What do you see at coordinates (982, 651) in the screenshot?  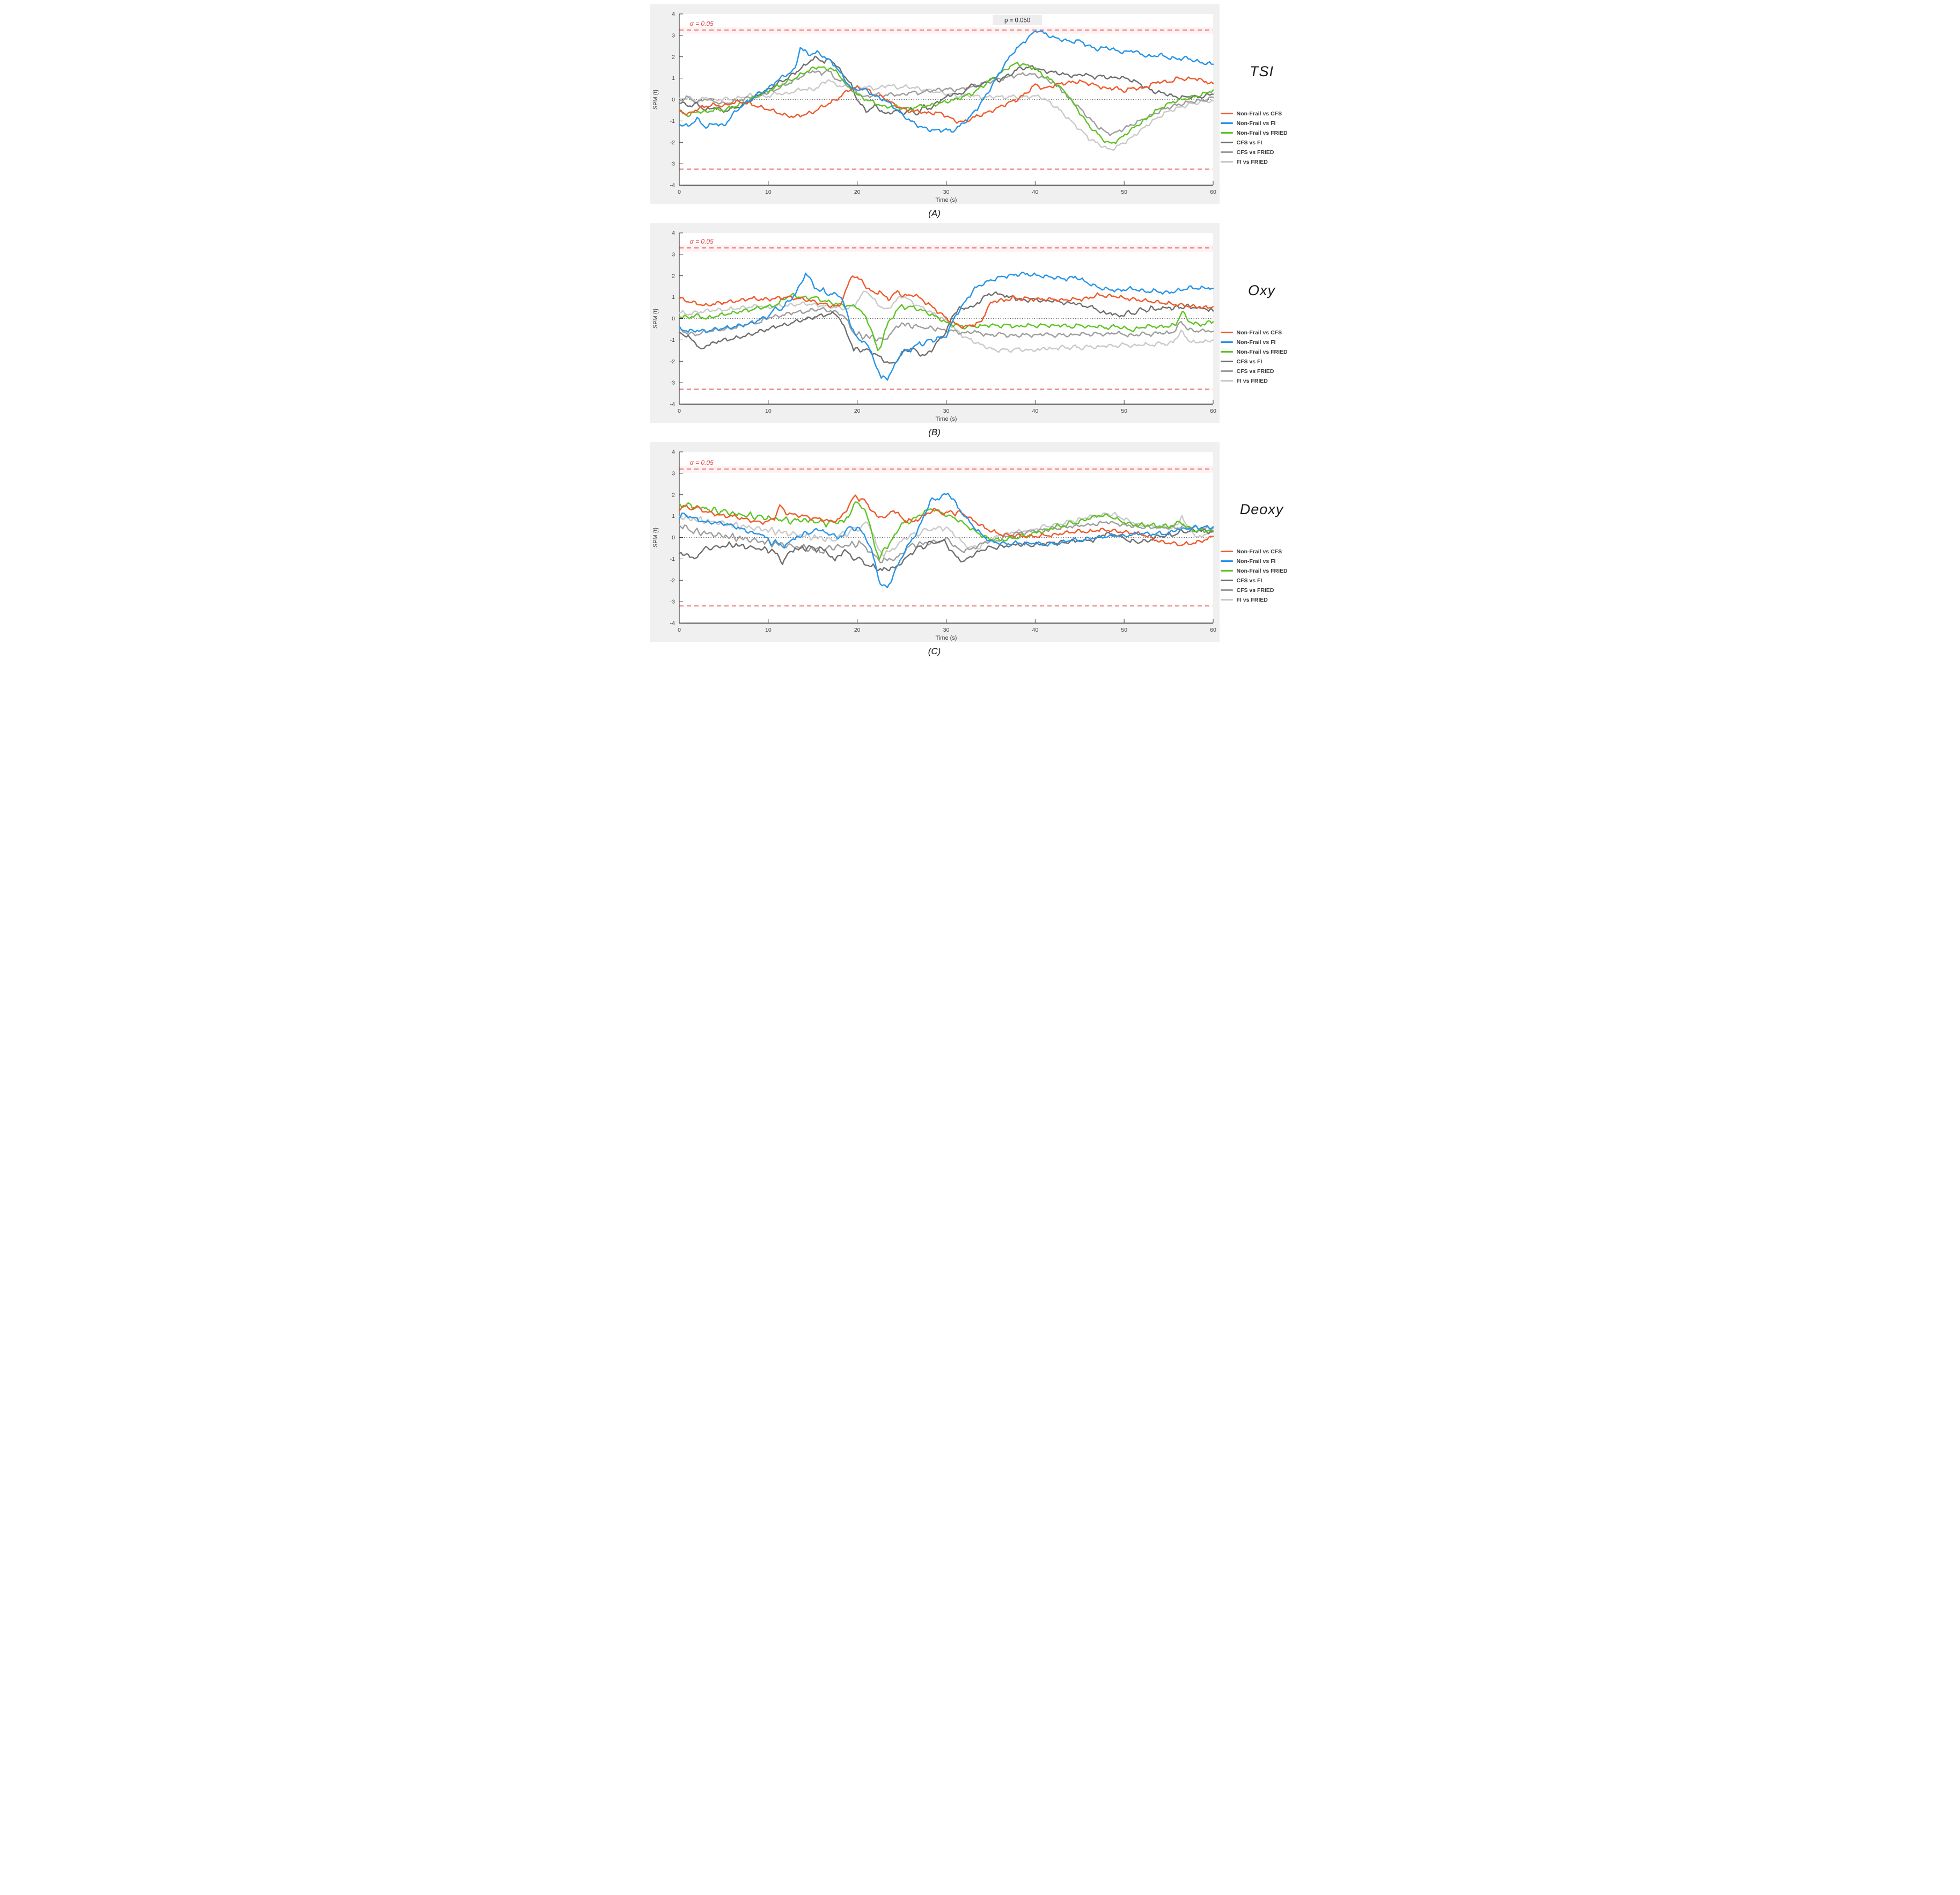 I see `panel-c-caption-row: (C)` at bounding box center [982, 651].